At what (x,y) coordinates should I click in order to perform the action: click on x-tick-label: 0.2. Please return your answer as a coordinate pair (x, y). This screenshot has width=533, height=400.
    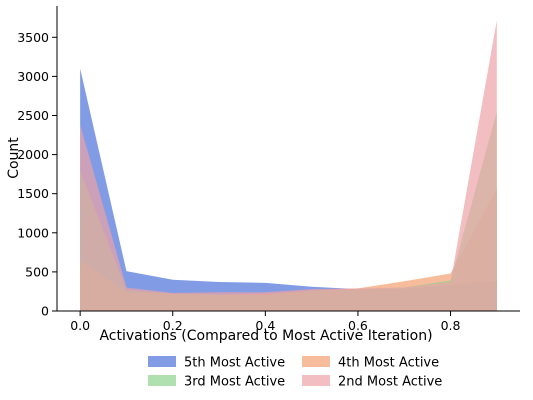
    Looking at the image, I should click on (173, 325).